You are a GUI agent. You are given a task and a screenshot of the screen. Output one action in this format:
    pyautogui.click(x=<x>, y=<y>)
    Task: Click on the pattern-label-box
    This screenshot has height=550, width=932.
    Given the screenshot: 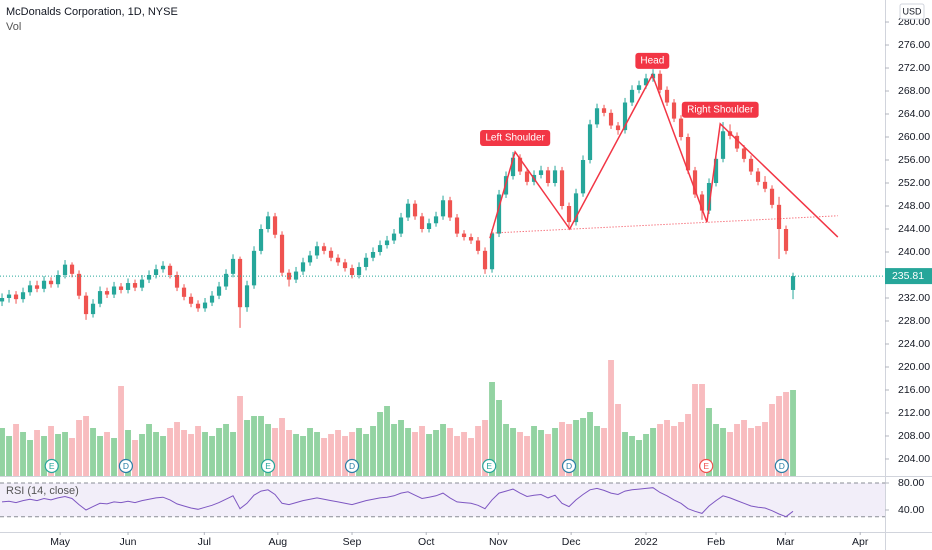 What is the action you would take?
    pyautogui.click(x=652, y=60)
    